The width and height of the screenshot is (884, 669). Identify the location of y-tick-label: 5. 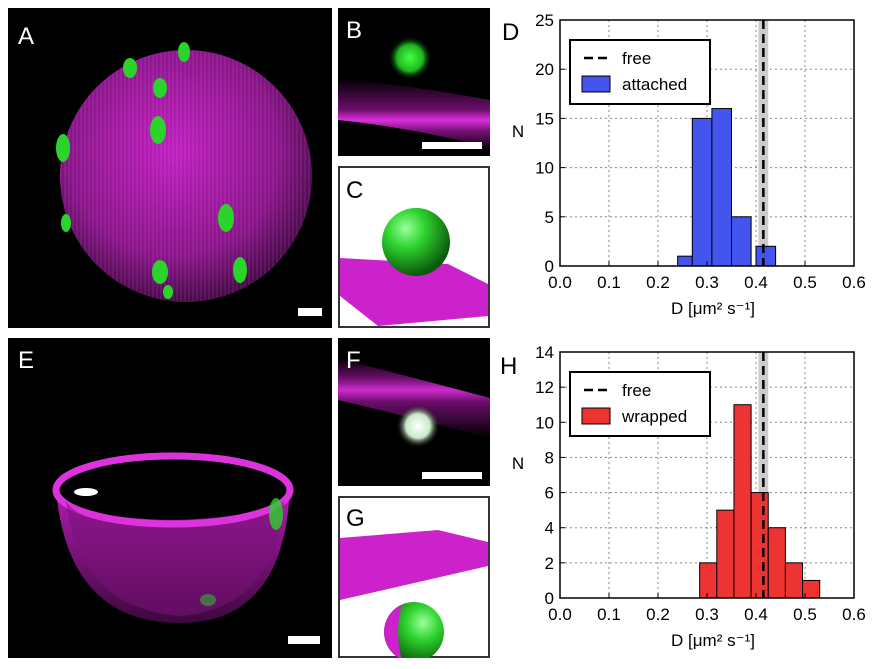
(549, 217).